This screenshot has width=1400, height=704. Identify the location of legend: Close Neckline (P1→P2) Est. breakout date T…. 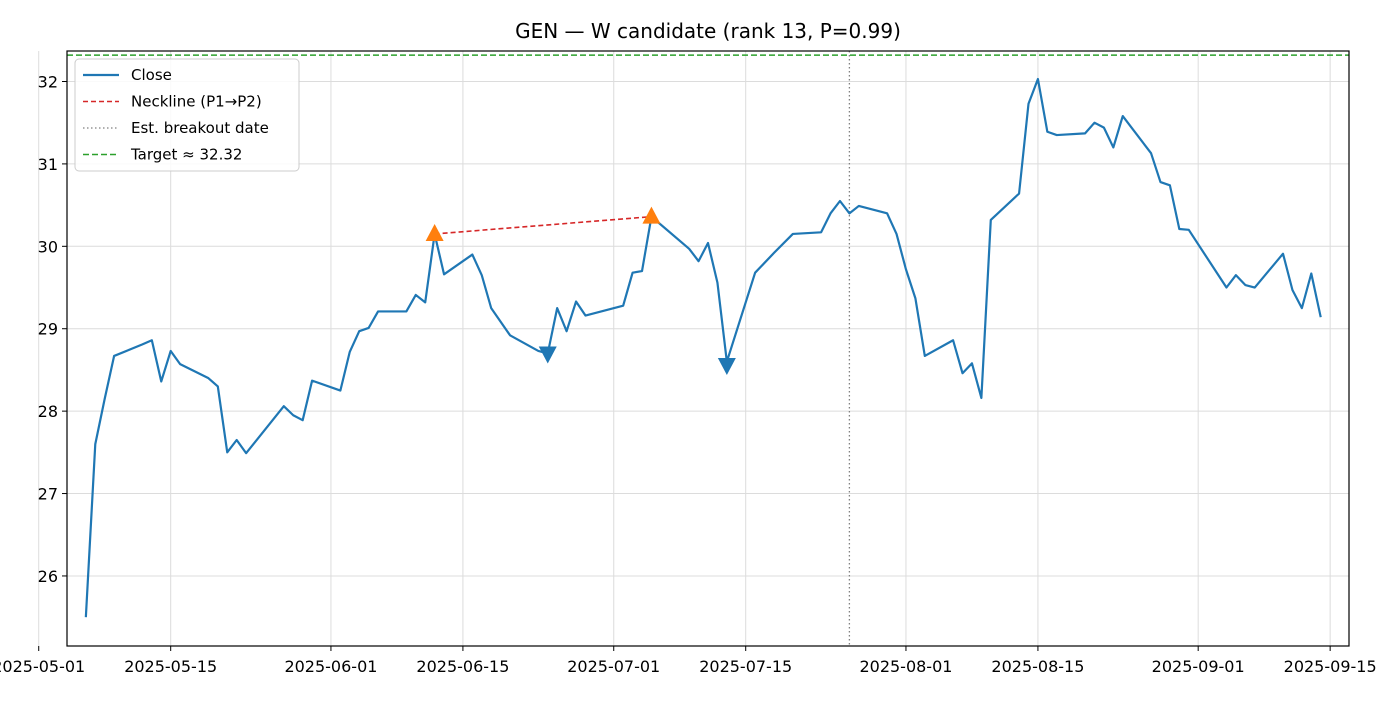
(187, 115).